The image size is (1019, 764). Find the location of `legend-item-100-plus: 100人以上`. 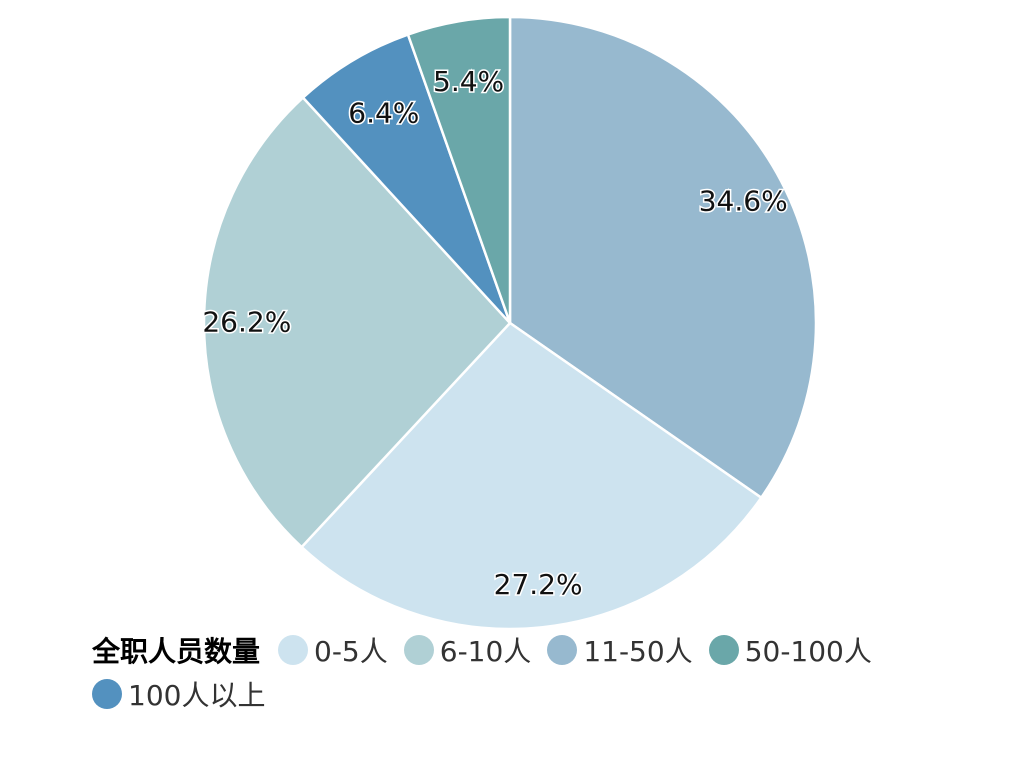

legend-item-100-plus: 100人以上 is located at coordinates (178, 694).